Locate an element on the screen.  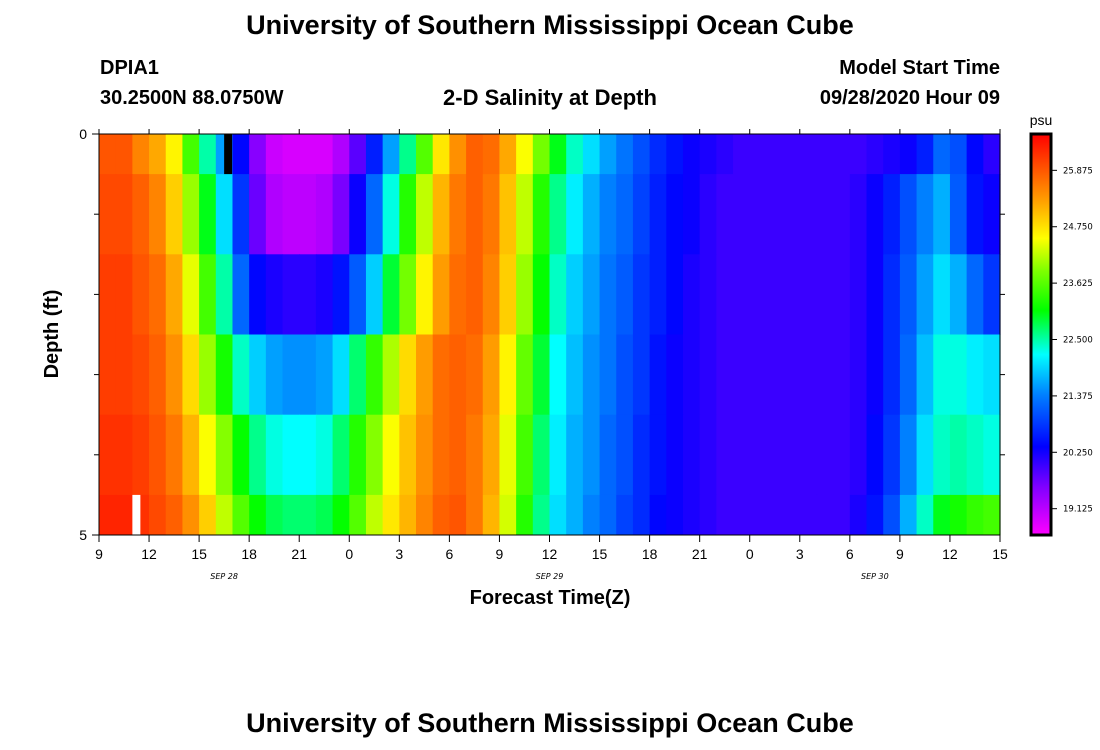
x-axis-label: Forecast Time(Z) is located at coordinates (550, 598).